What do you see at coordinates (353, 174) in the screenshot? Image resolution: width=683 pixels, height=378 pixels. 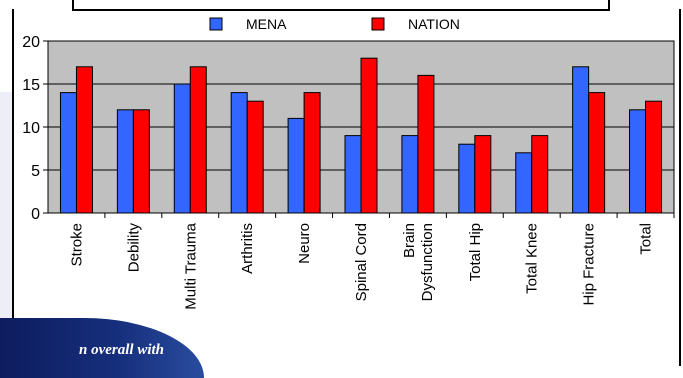 I see `bar-mena-spinal-cord` at bounding box center [353, 174].